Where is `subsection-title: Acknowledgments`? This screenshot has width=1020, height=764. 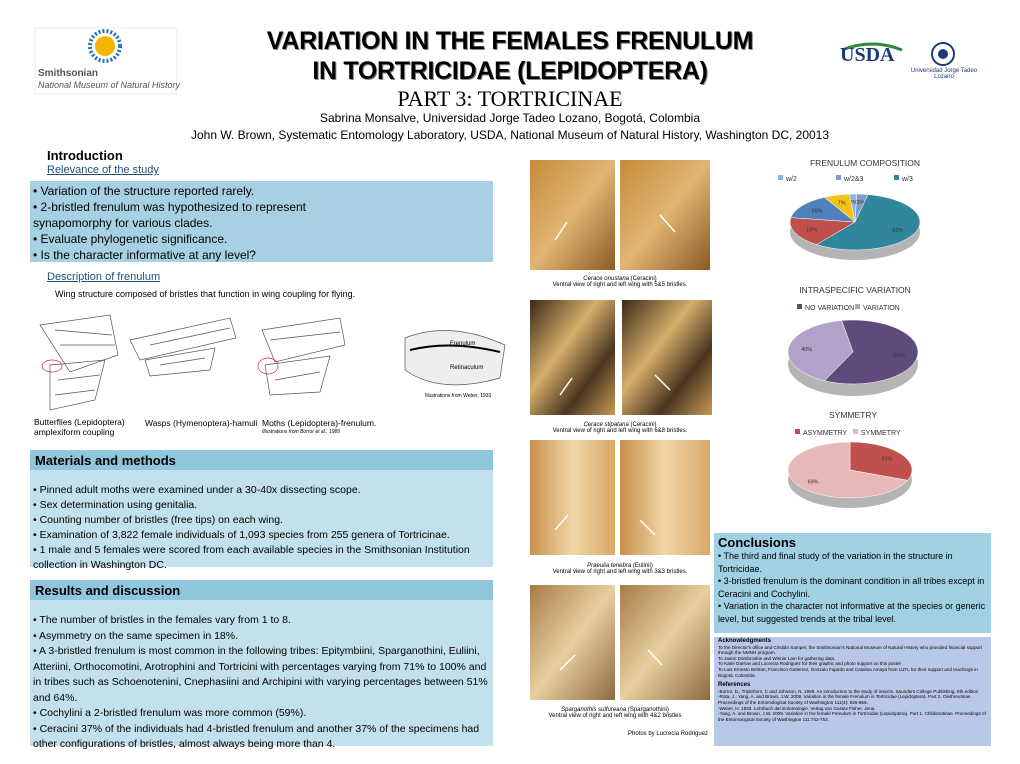
subsection-title: Acknowledgments is located at coordinates (745, 641).